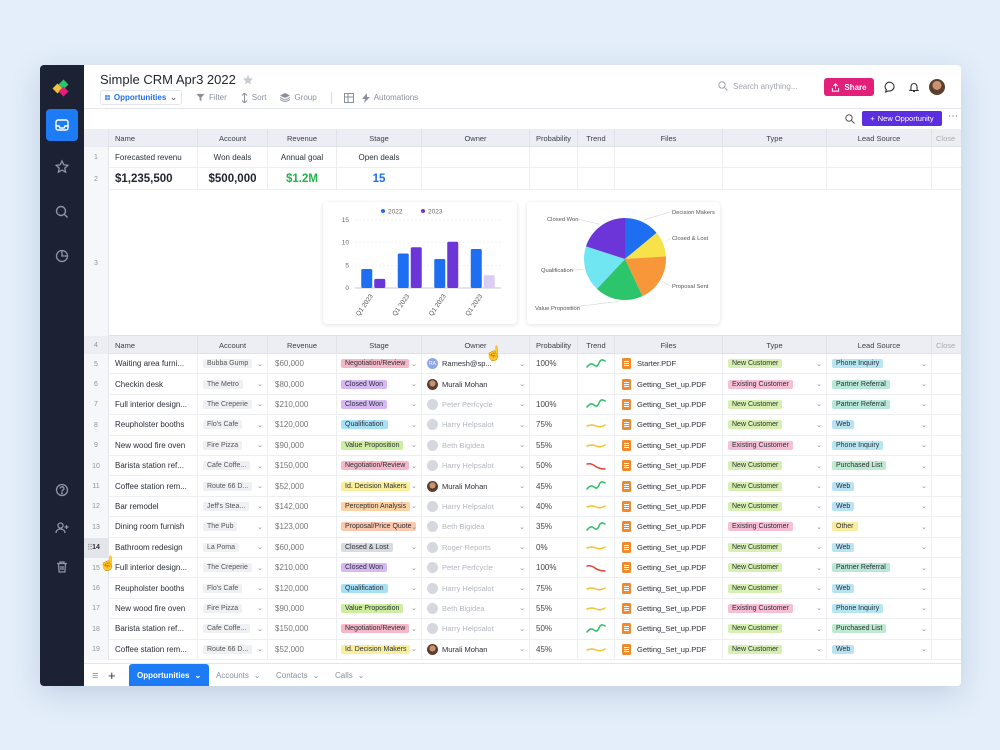  What do you see at coordinates (141, 97) in the screenshot?
I see `view-selector: Opportunities ⌄` at bounding box center [141, 97].